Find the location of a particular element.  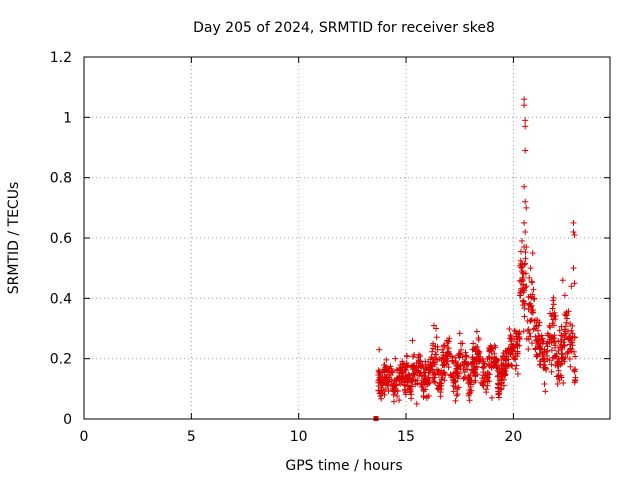

x-tick-label: 0 is located at coordinates (84, 437).